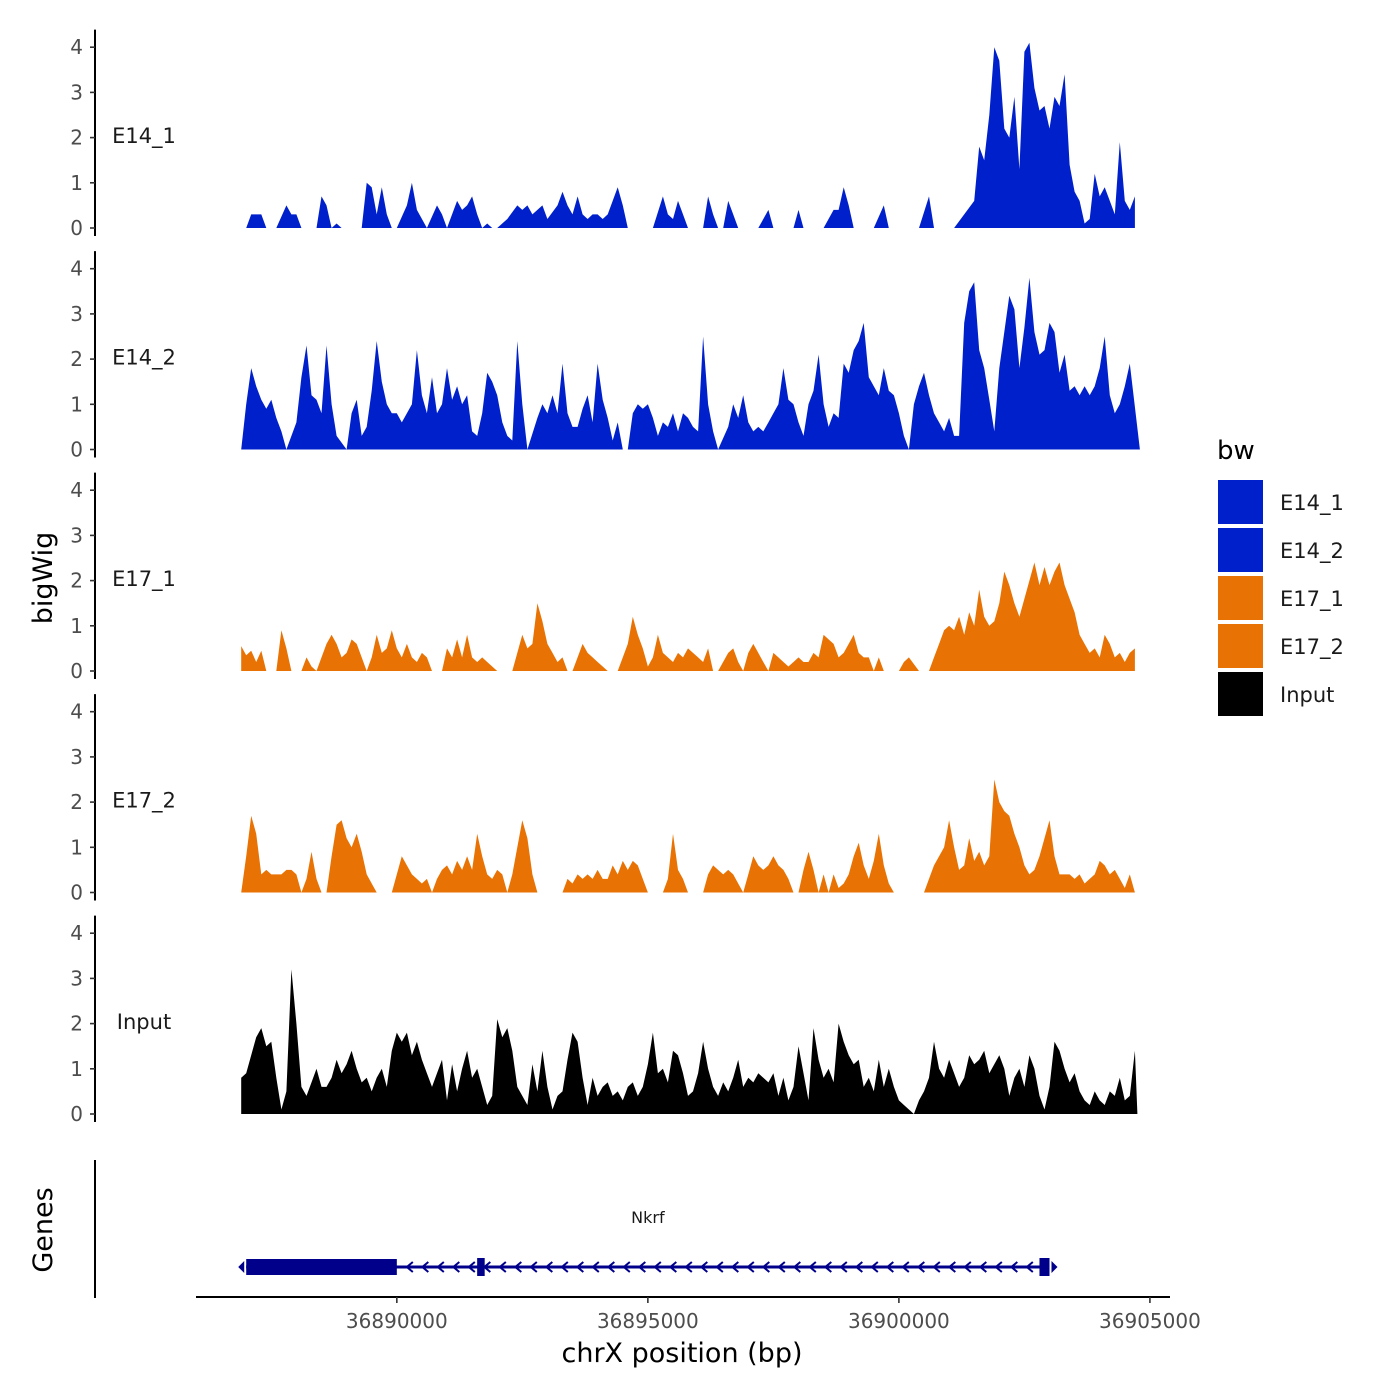  I want to click on x-tick-label: 36890000, so click(397, 1321).